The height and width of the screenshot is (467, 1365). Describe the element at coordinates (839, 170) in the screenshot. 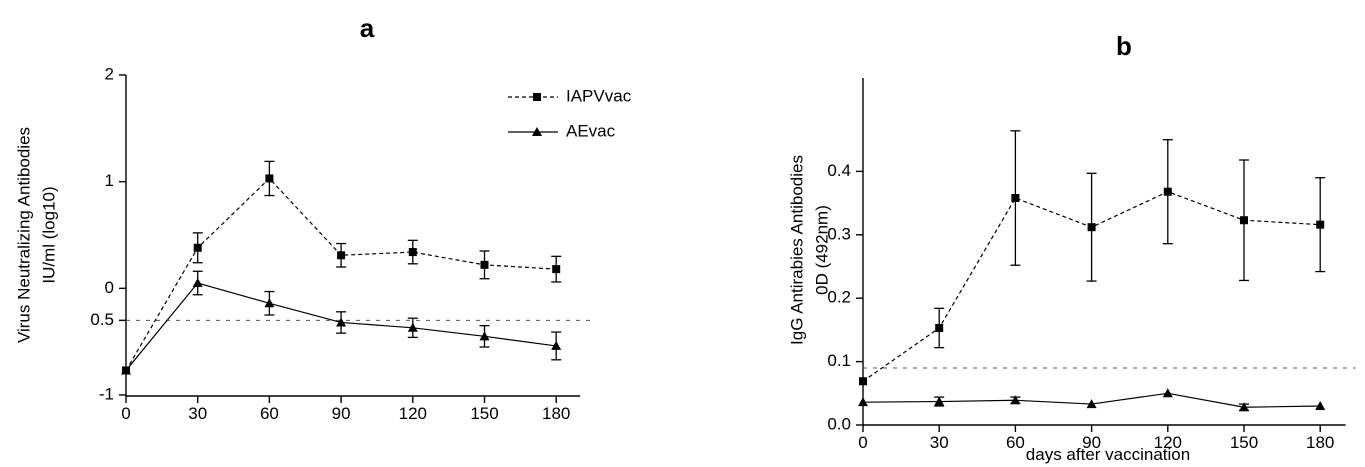

I see `y-tick-label: 0.4` at that location.